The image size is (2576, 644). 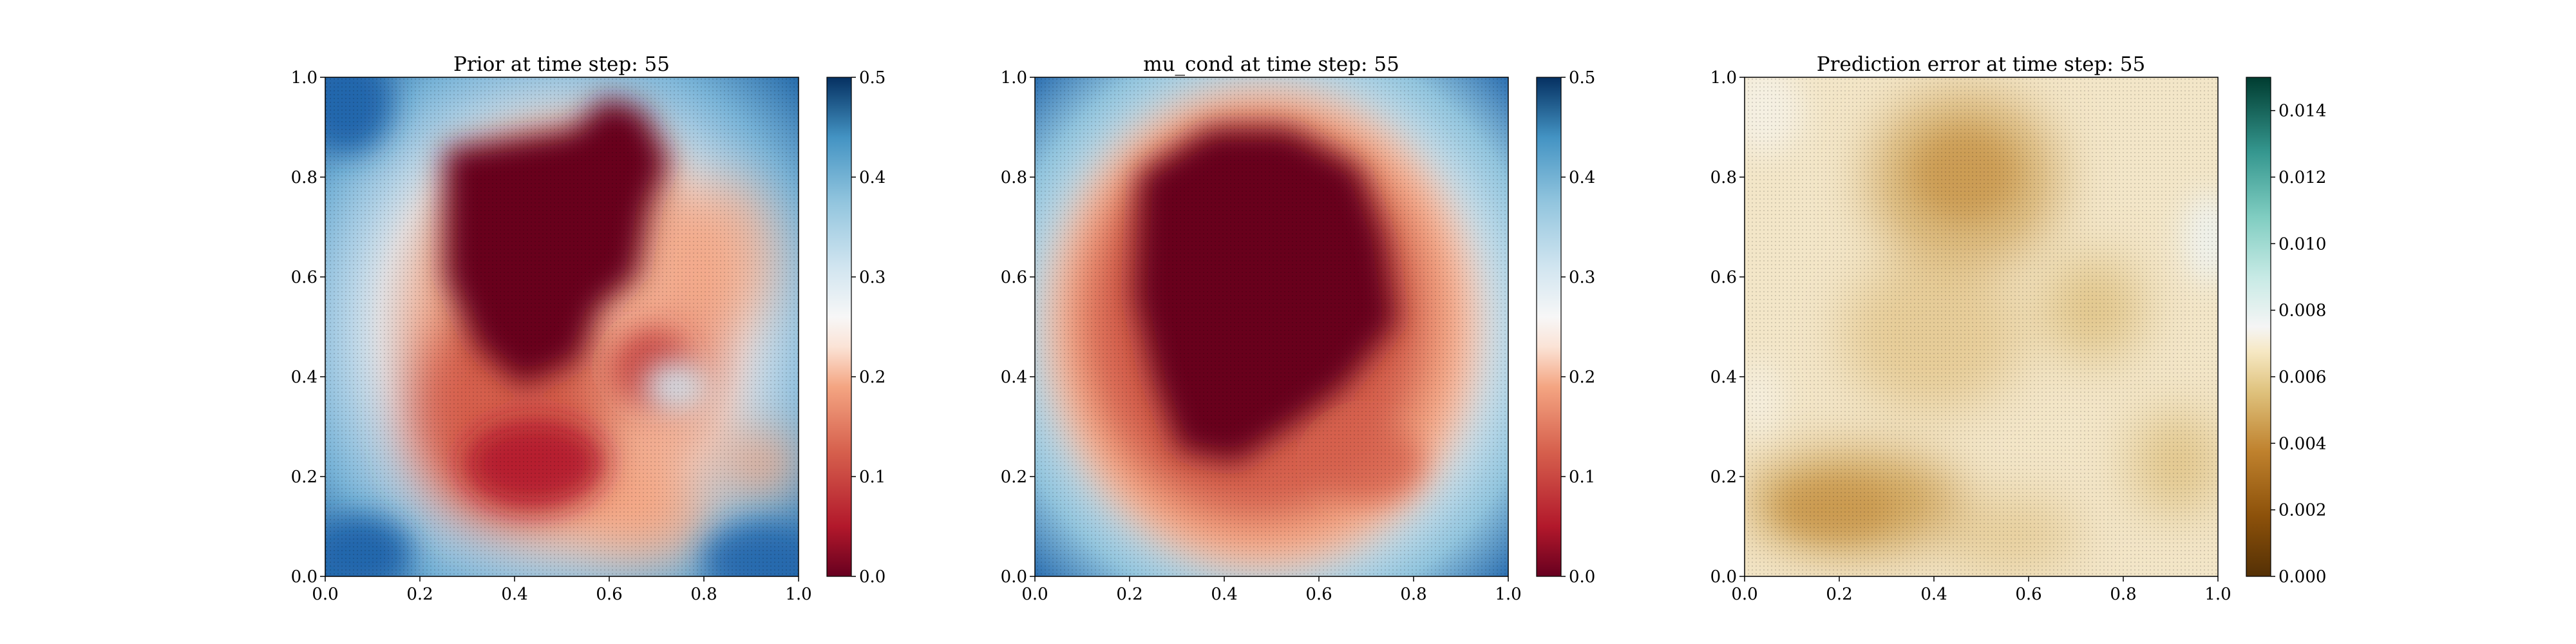 I want to click on colorbar-tick-label: 0.014, so click(x=2302, y=112).